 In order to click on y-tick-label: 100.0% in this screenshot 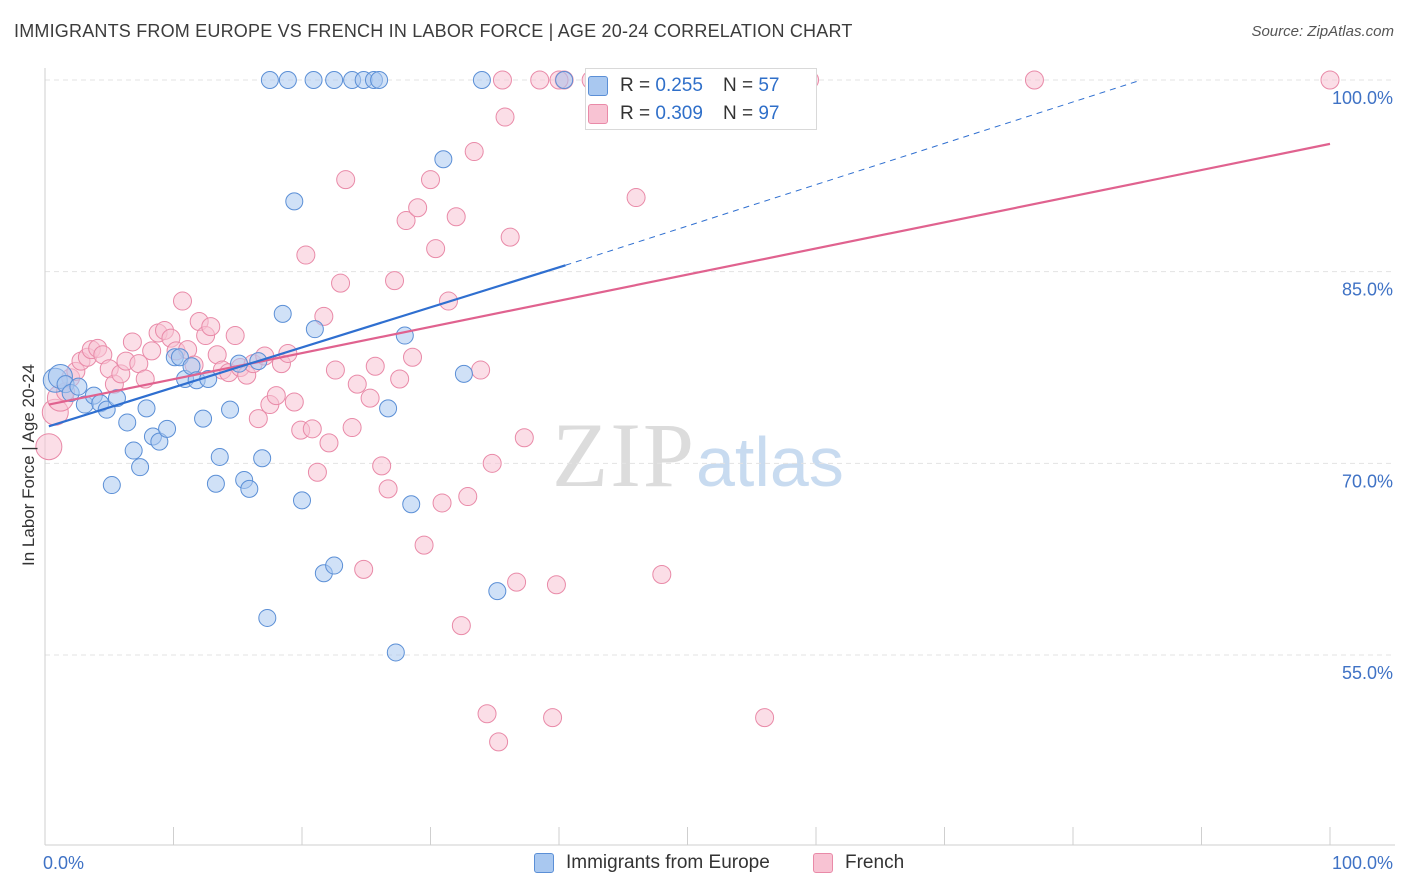, I will do `click(1362, 98)`.